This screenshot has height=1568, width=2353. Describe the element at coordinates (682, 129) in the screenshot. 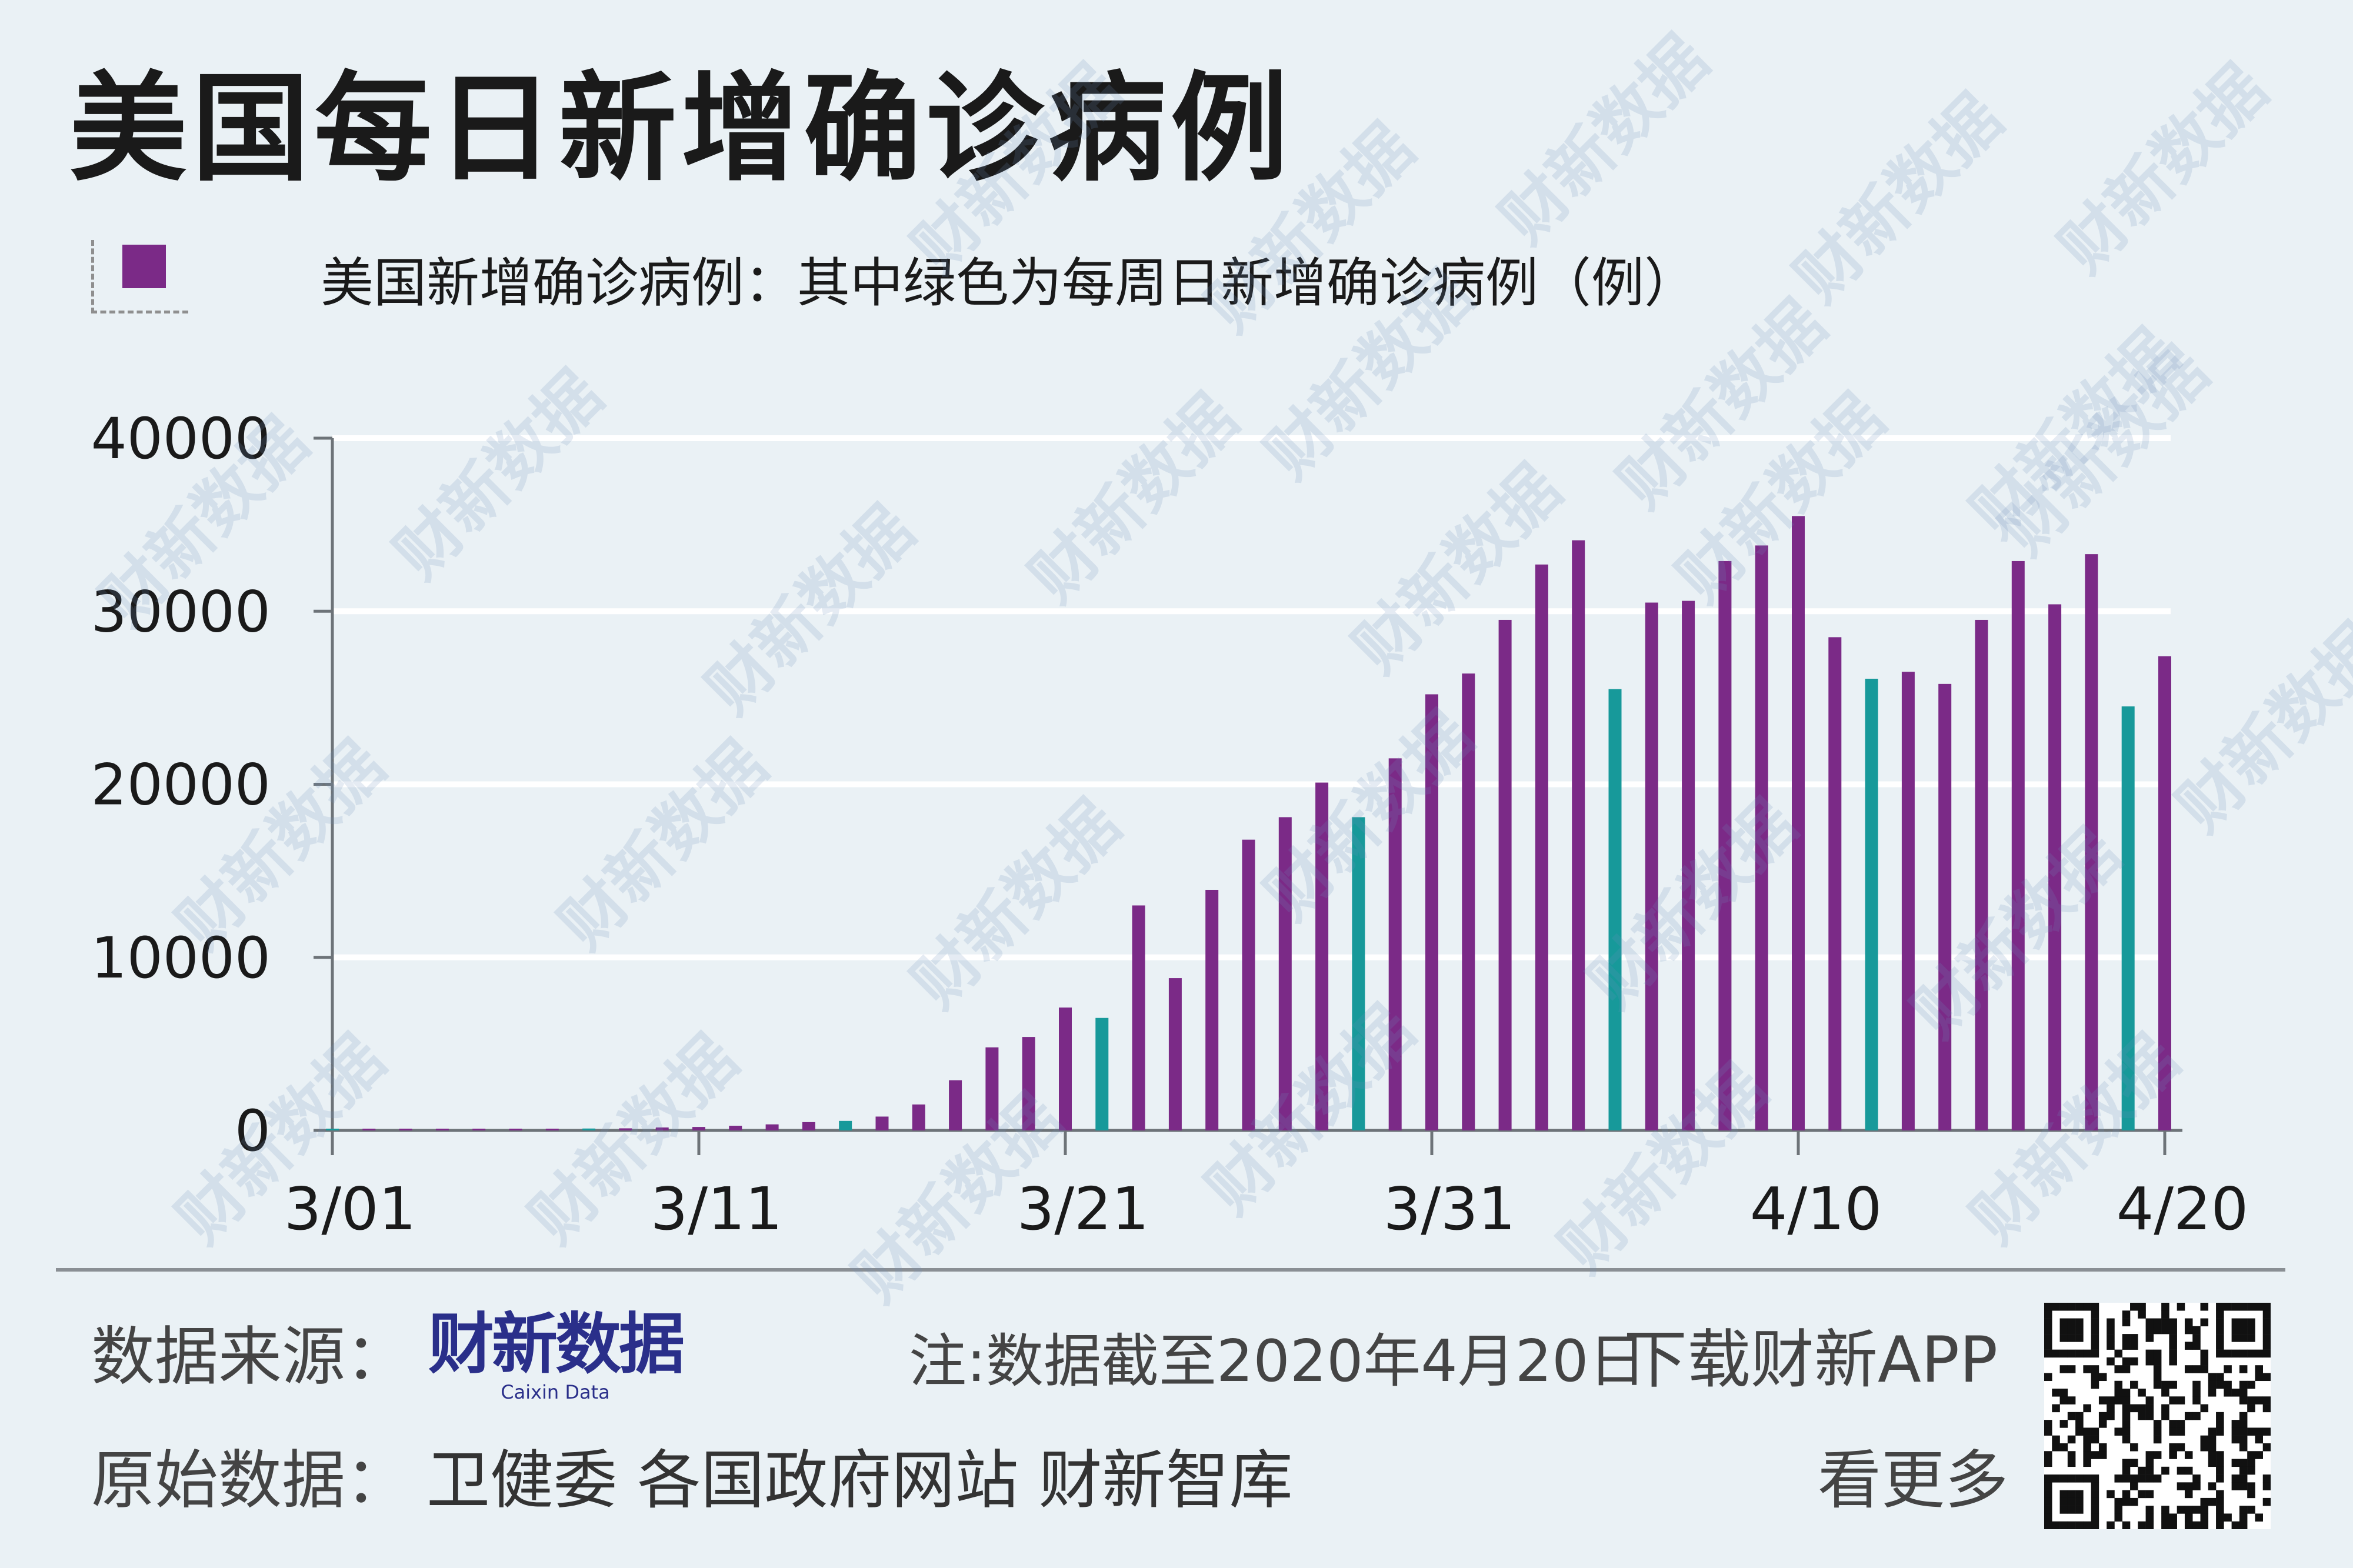

I see `chart-title: 美国每日新增确诊病例` at that location.